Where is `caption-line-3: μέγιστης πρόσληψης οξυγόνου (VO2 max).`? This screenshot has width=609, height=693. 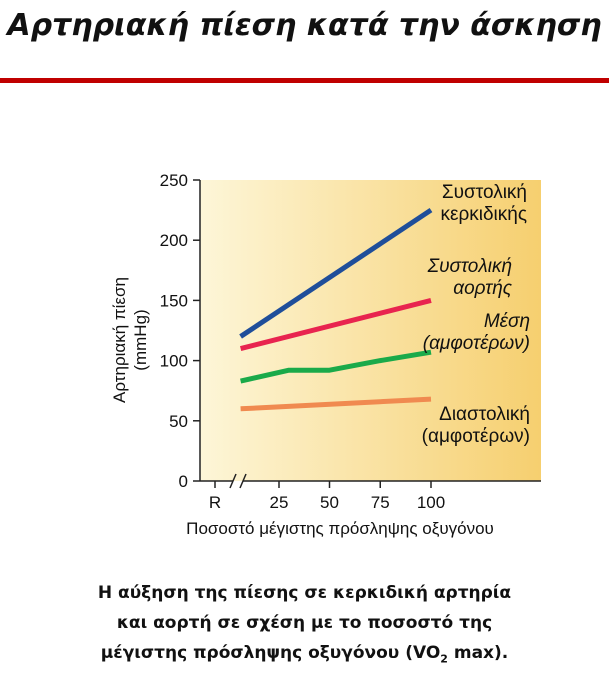
caption-line-3: μέγιστης πρόσληψης οξυγόνου (VO2 max). is located at coordinates (304, 656).